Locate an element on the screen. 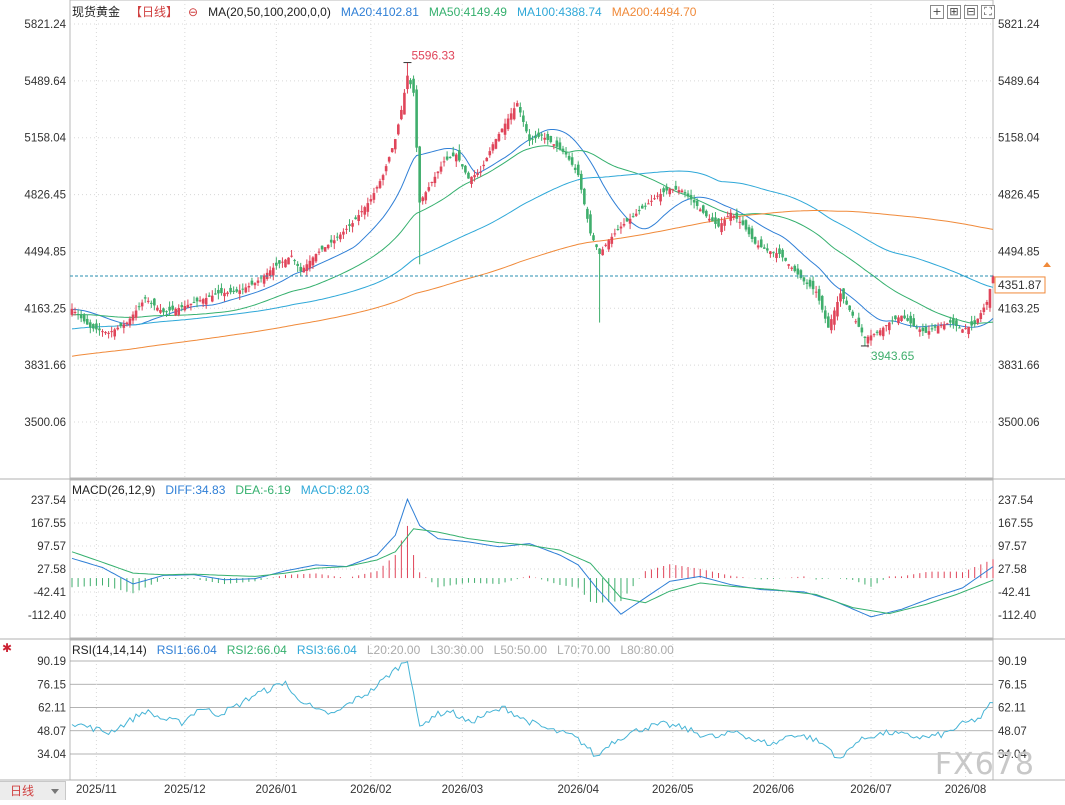 This screenshot has width=1065, height=805. price-tick-left: 4494.85 is located at coordinates (45, 252).